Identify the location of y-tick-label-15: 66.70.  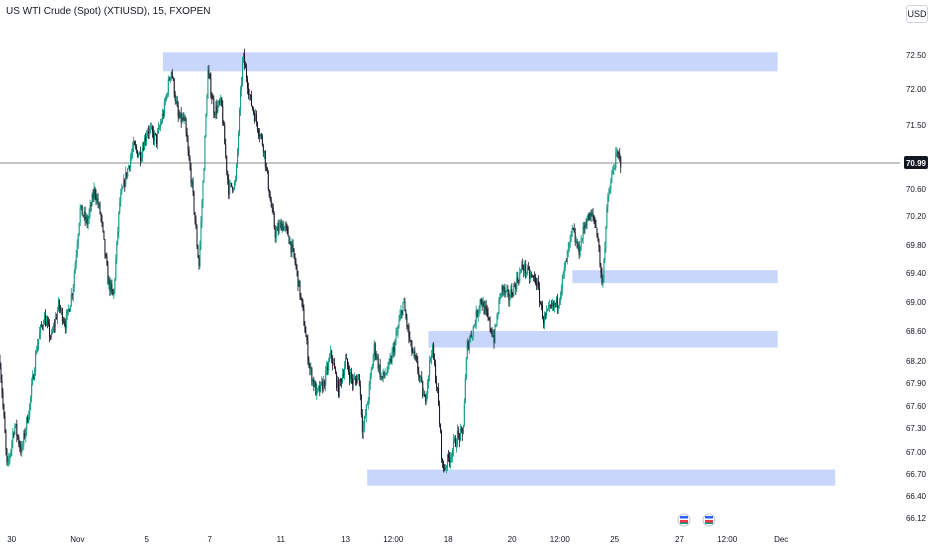
(916, 474).